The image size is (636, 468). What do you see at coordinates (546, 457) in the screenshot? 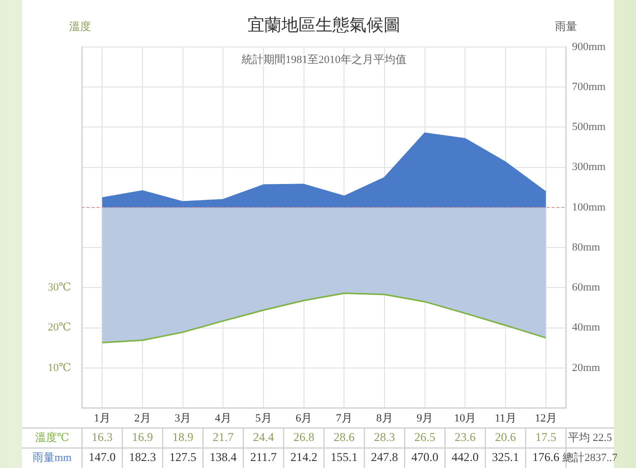
I see `data-label: 176.6` at bounding box center [546, 457].